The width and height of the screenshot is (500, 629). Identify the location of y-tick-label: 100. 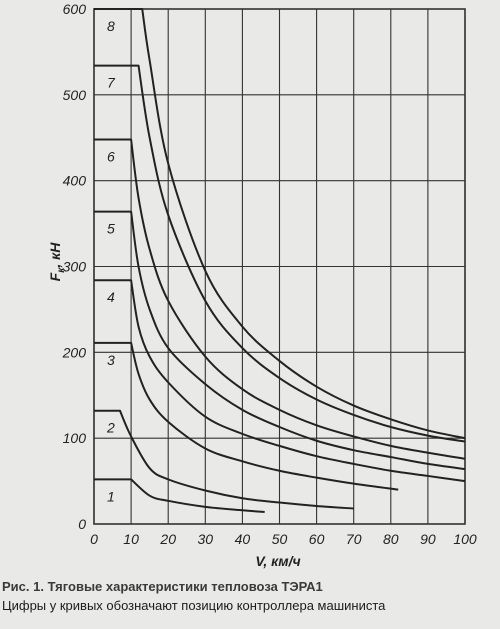
(75, 438).